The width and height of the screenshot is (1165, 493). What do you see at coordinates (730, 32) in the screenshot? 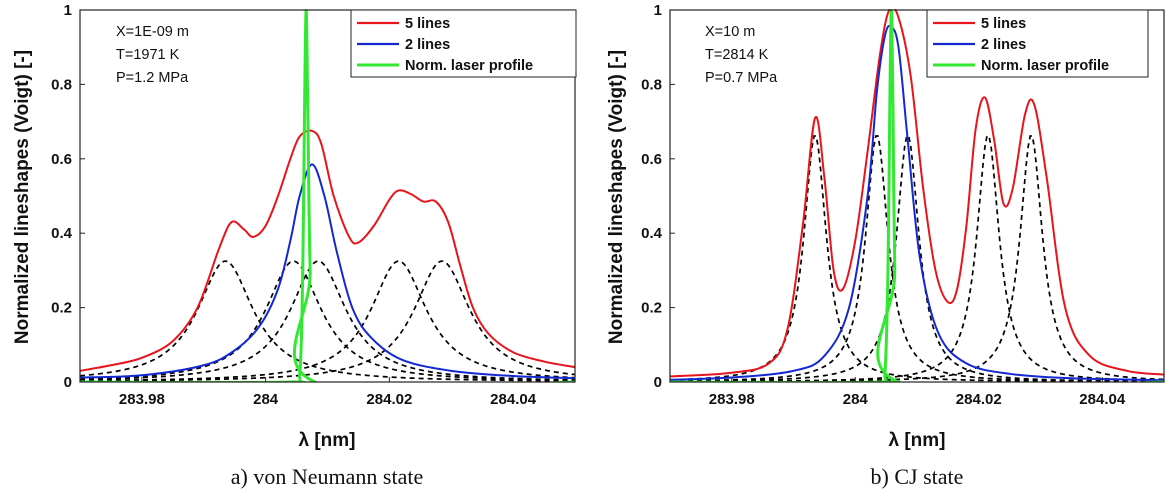
I see `position-label: X=10 m` at bounding box center [730, 32].